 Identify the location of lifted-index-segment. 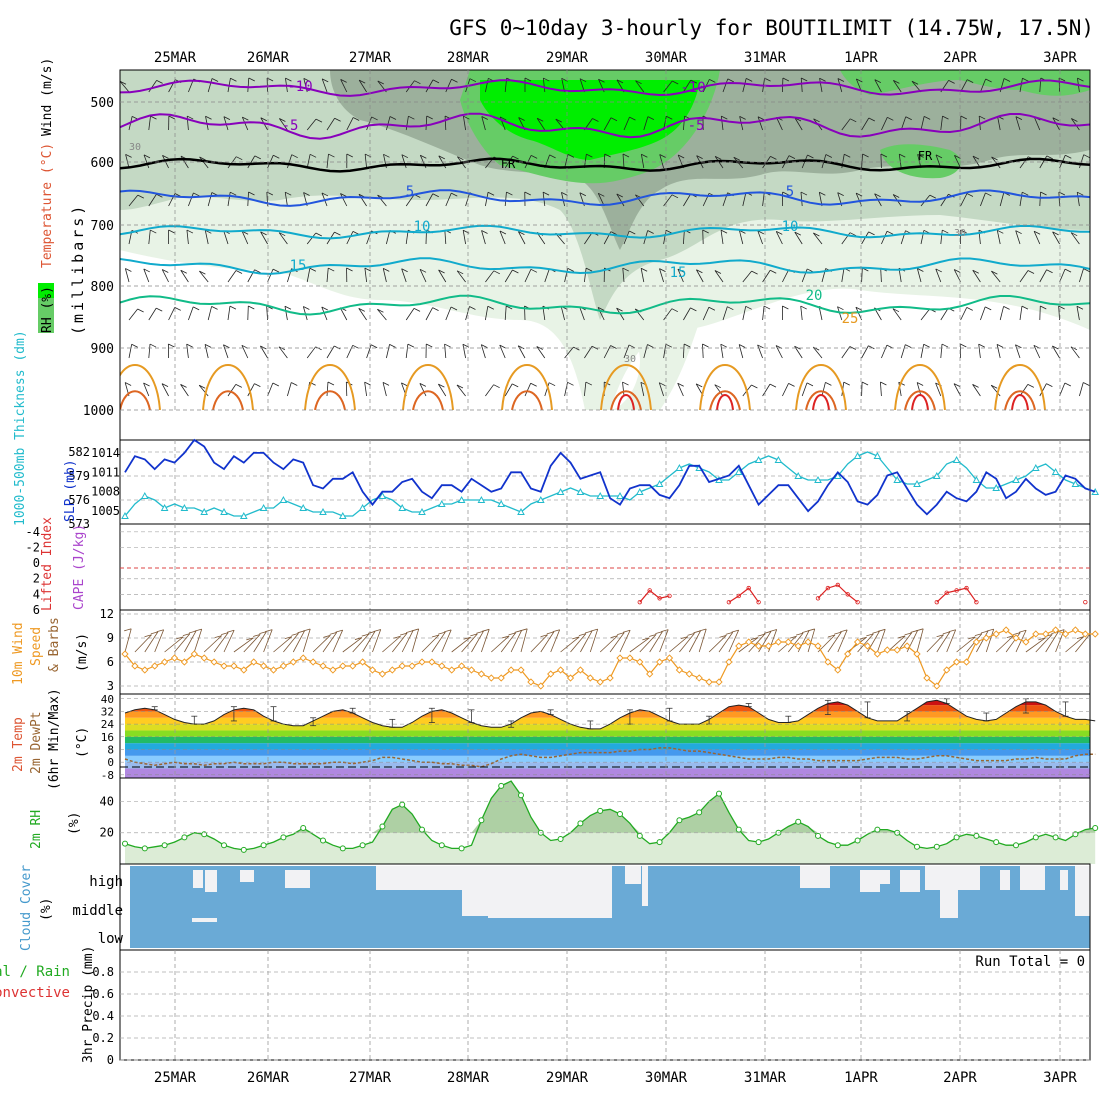
(654, 596).